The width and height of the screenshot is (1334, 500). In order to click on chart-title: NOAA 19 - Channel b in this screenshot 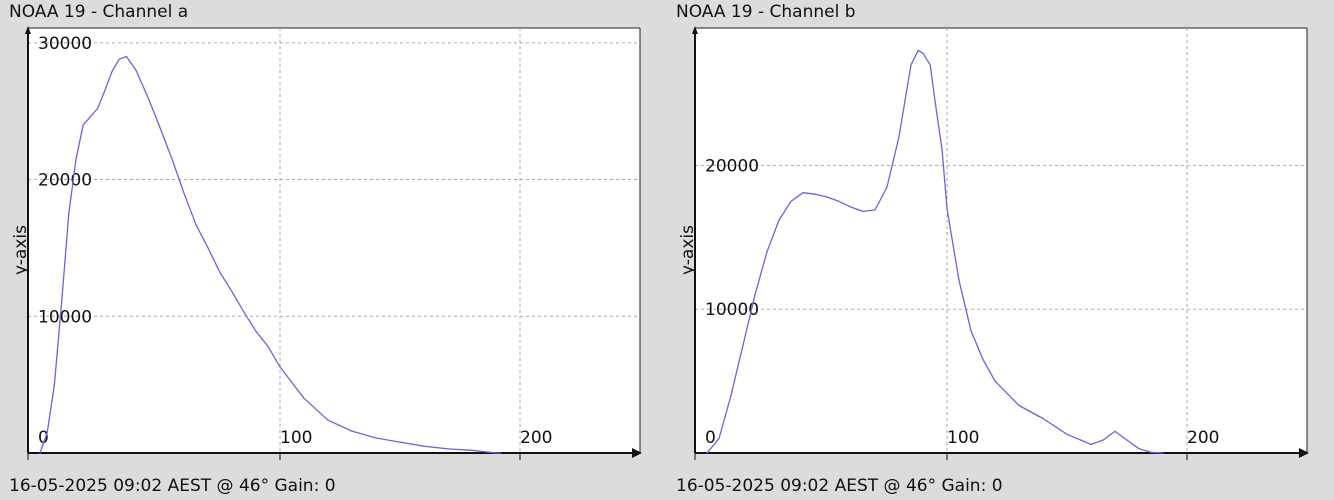, I will do `click(766, 12)`.